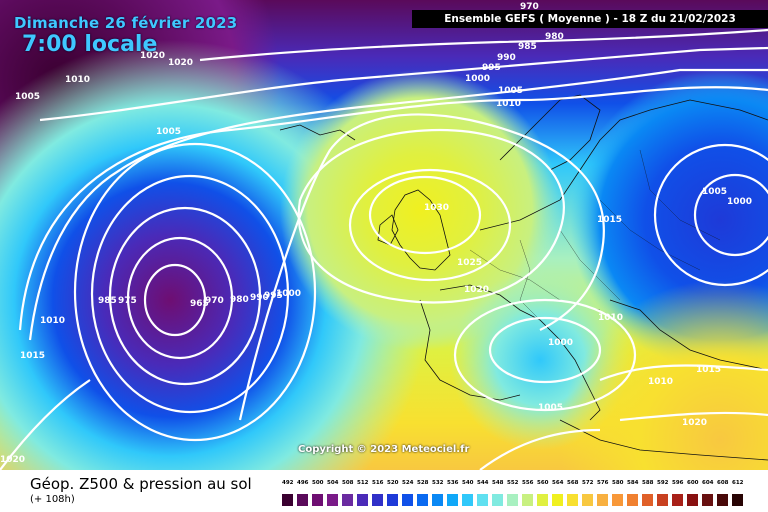  Describe the element at coordinates (90, 44) in the screenshot. I see `forecast-time: 7:00 locale` at that location.